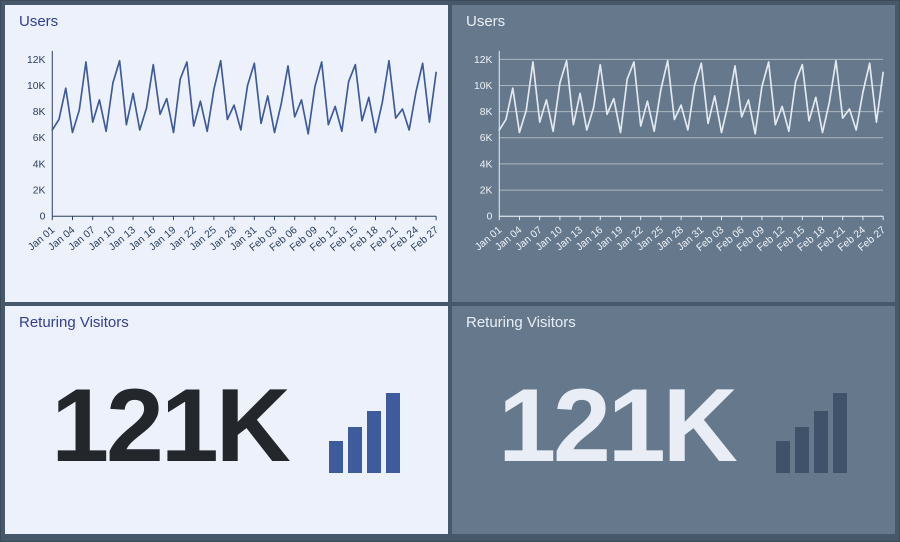  Describe the element at coordinates (171, 425) in the screenshot. I see `kpi-value-light: 121K` at that location.